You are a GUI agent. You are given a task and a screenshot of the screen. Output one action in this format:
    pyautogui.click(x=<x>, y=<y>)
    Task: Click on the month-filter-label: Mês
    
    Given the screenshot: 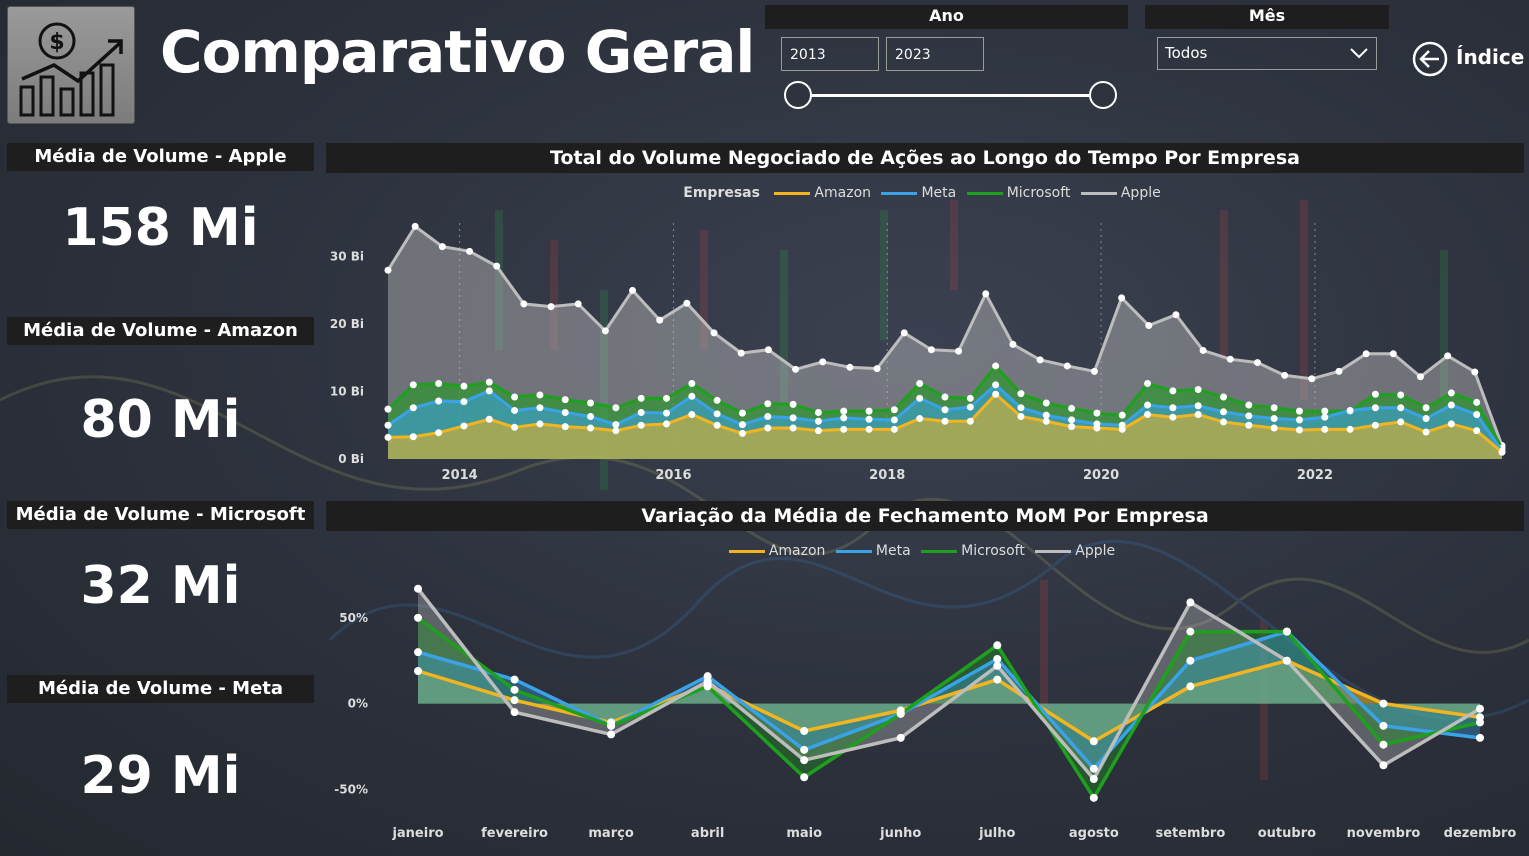 What is the action you would take?
    pyautogui.click(x=1267, y=17)
    